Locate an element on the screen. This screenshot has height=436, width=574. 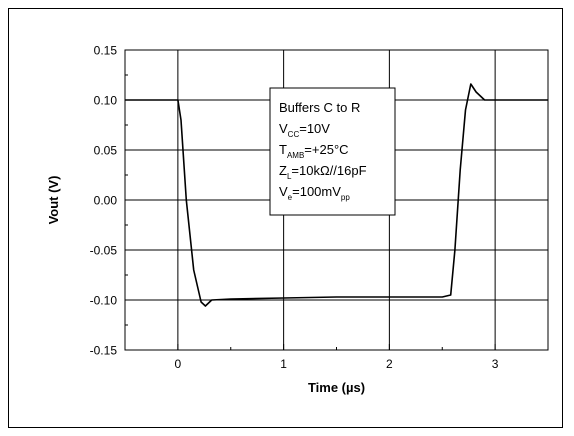
x-tick-label: 0 is located at coordinates (178, 364).